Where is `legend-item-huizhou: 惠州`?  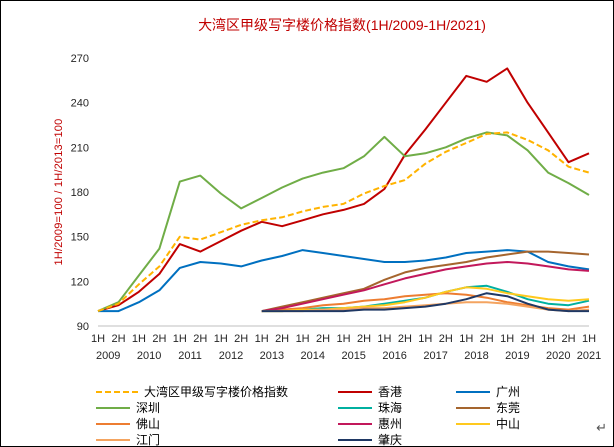 legend-item-huizhou: 惠州 is located at coordinates (397, 424).